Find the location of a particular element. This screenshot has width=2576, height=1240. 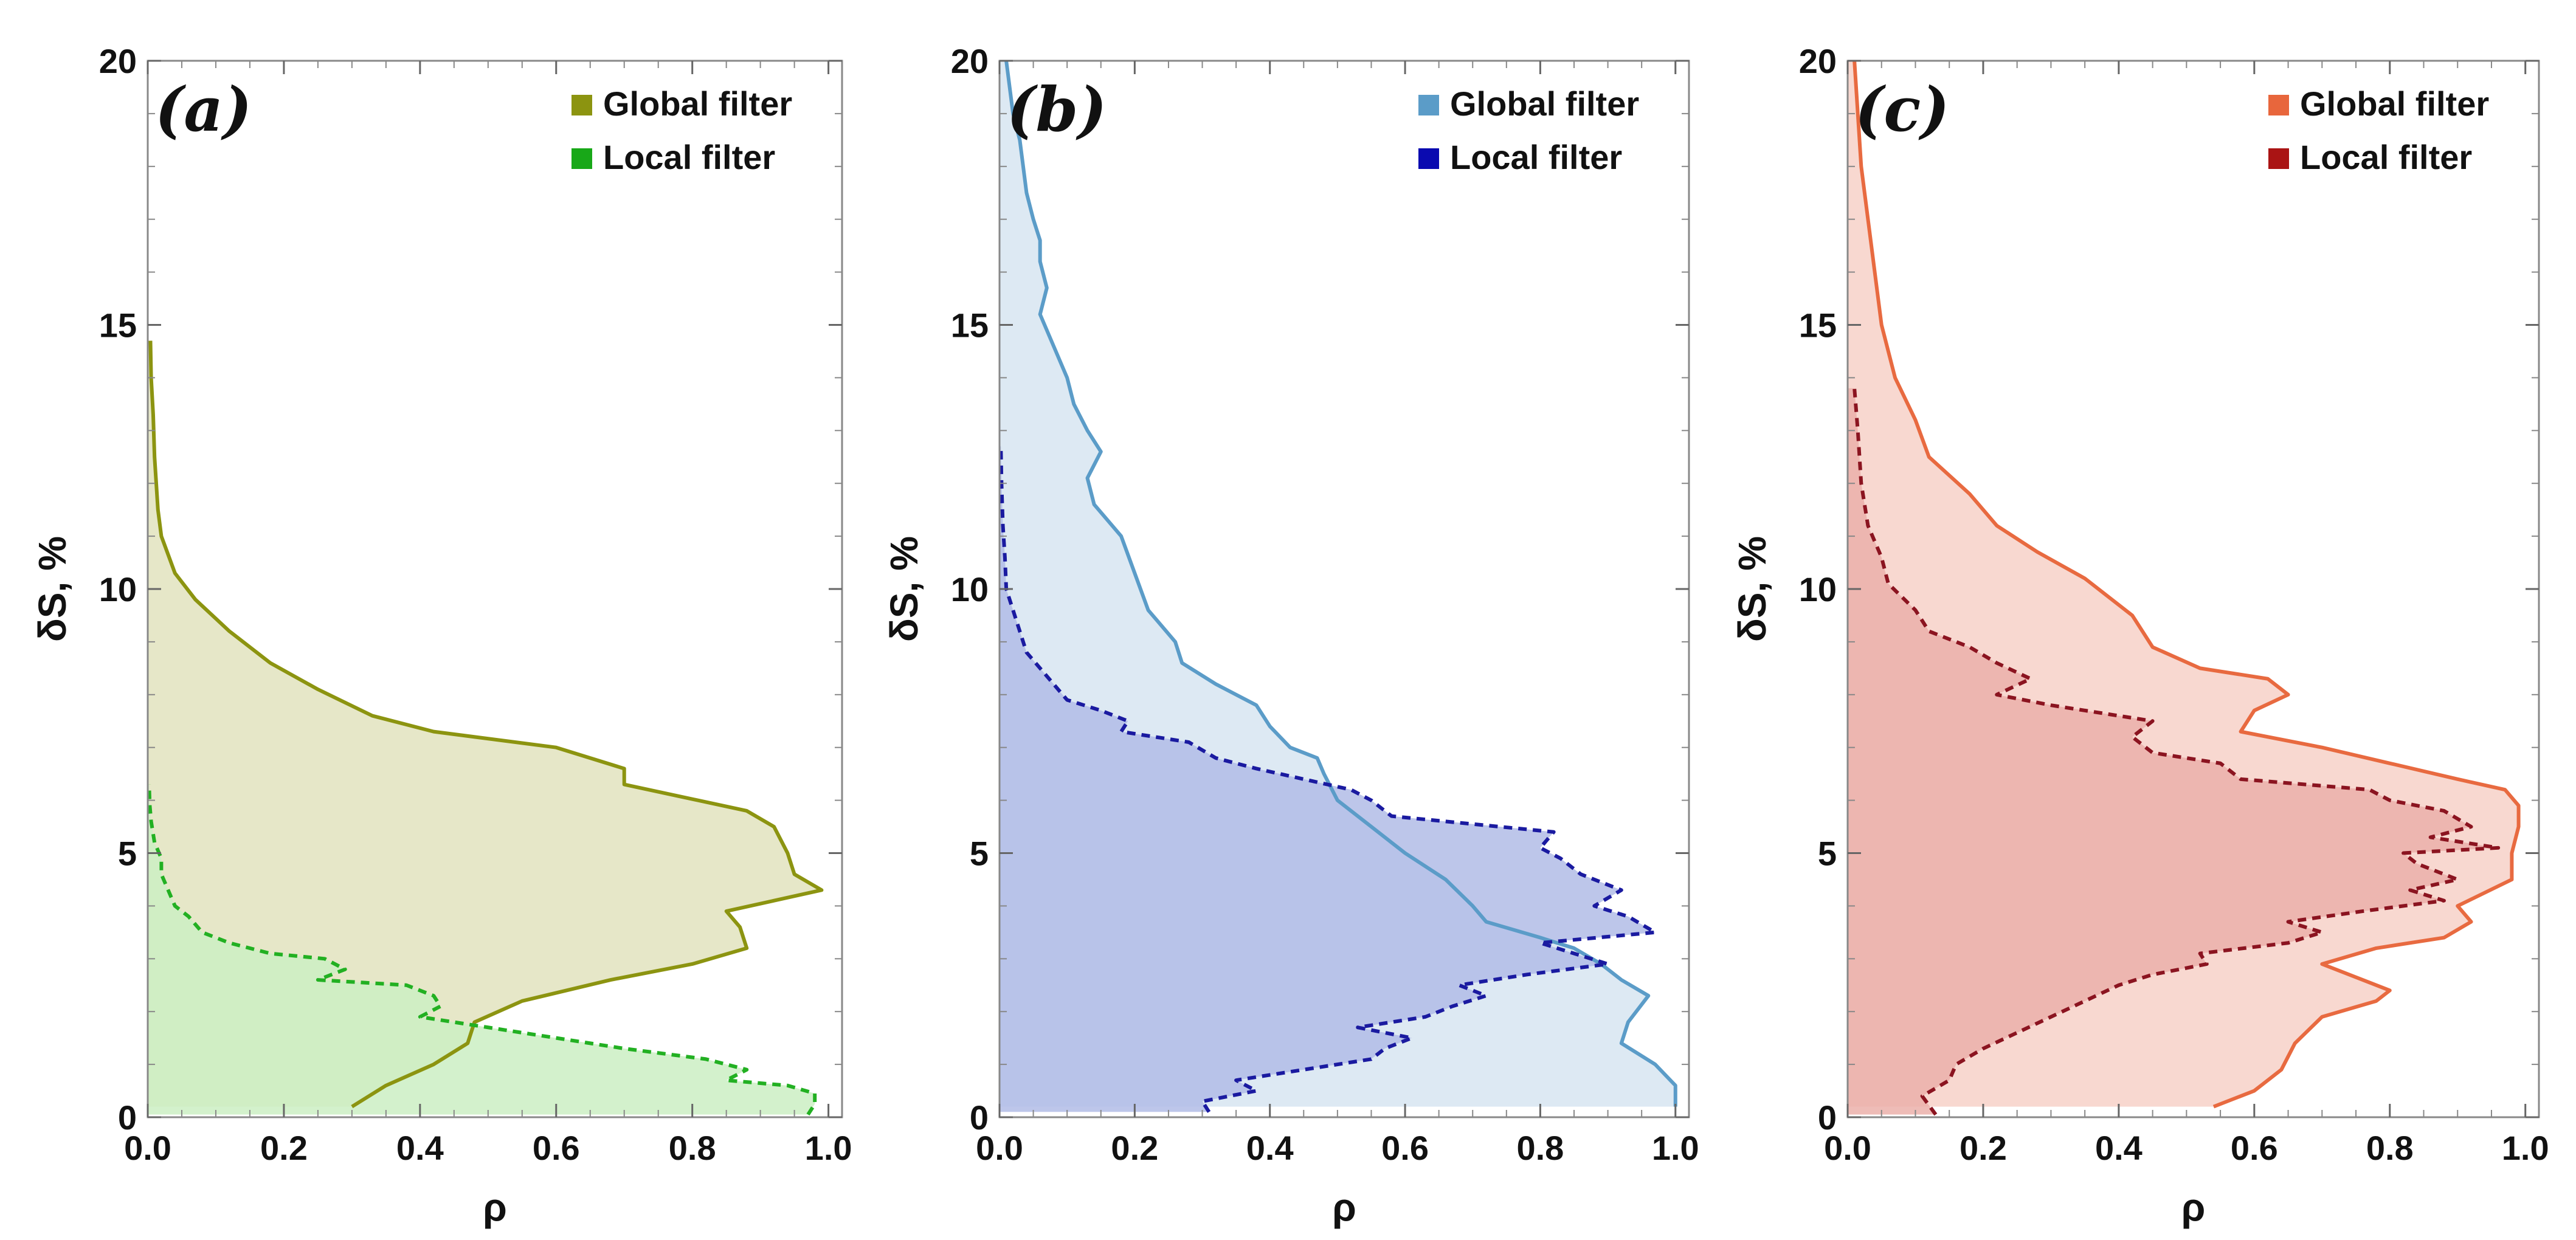

panel-label: (a) is located at coordinates (203, 109).